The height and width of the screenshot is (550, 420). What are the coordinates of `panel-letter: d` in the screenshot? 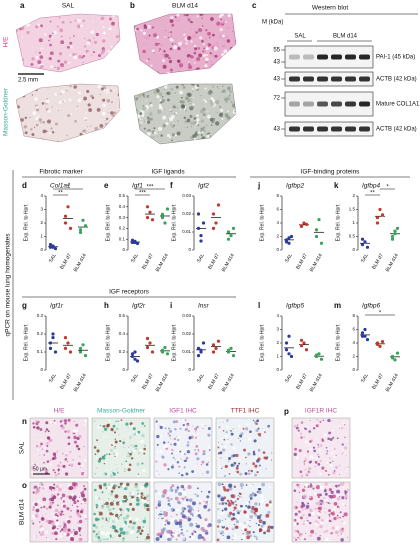 It's located at (24, 185).